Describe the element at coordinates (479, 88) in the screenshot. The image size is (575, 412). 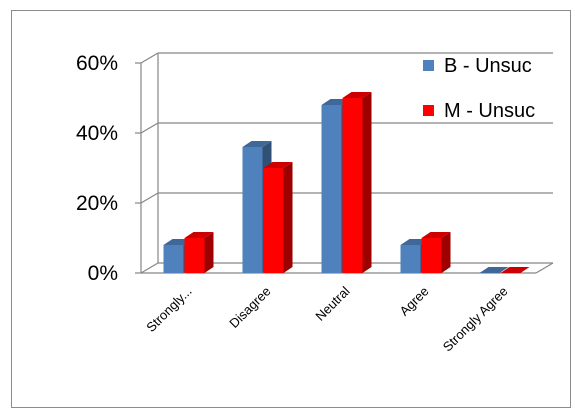
I see `chart-legend: B - Unsuc M - Unsuc` at that location.